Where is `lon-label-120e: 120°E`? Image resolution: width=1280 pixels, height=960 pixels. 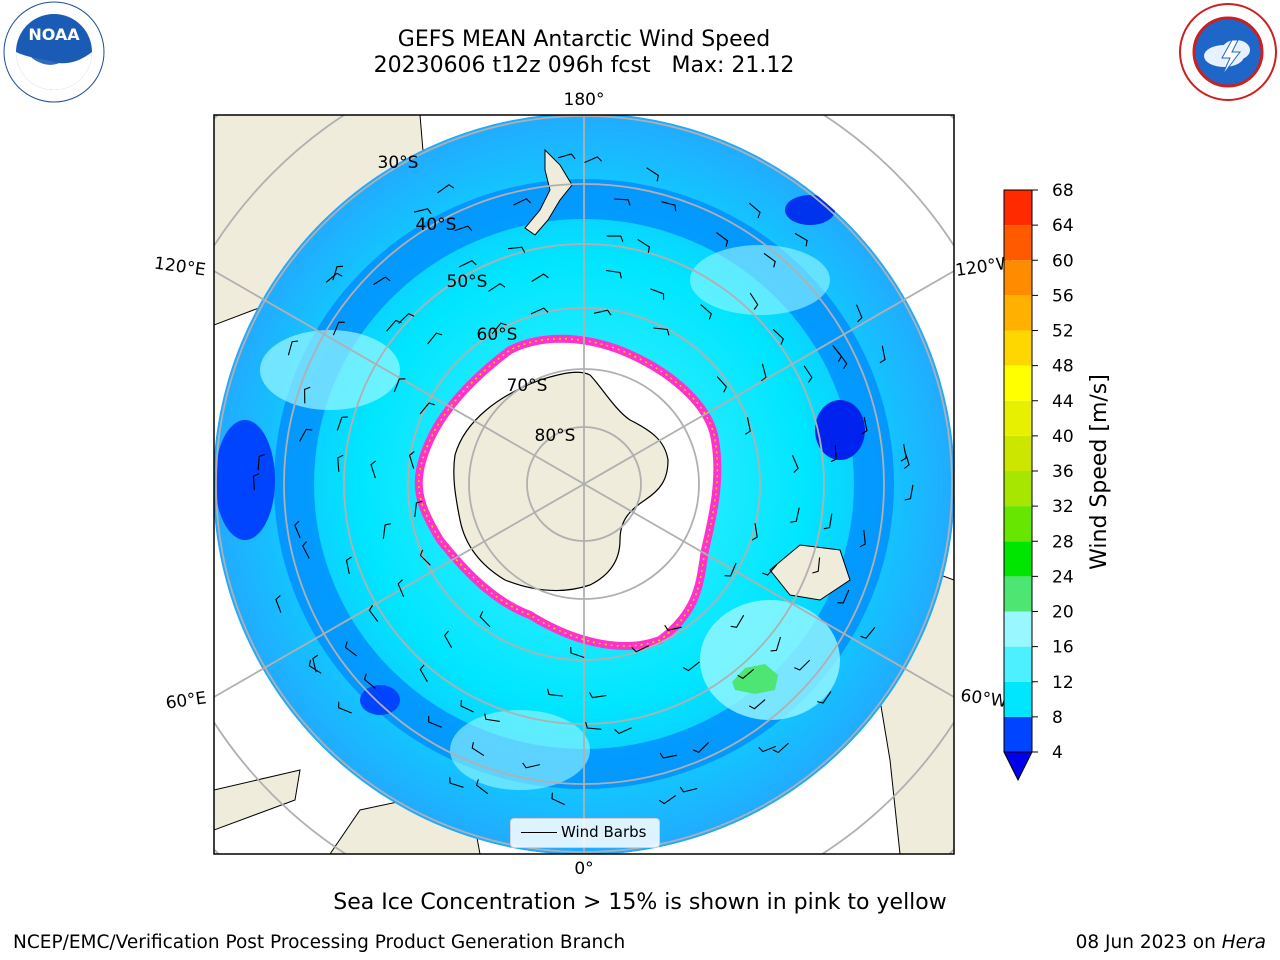
lon-label-120e: 120°E is located at coordinates (180, 266).